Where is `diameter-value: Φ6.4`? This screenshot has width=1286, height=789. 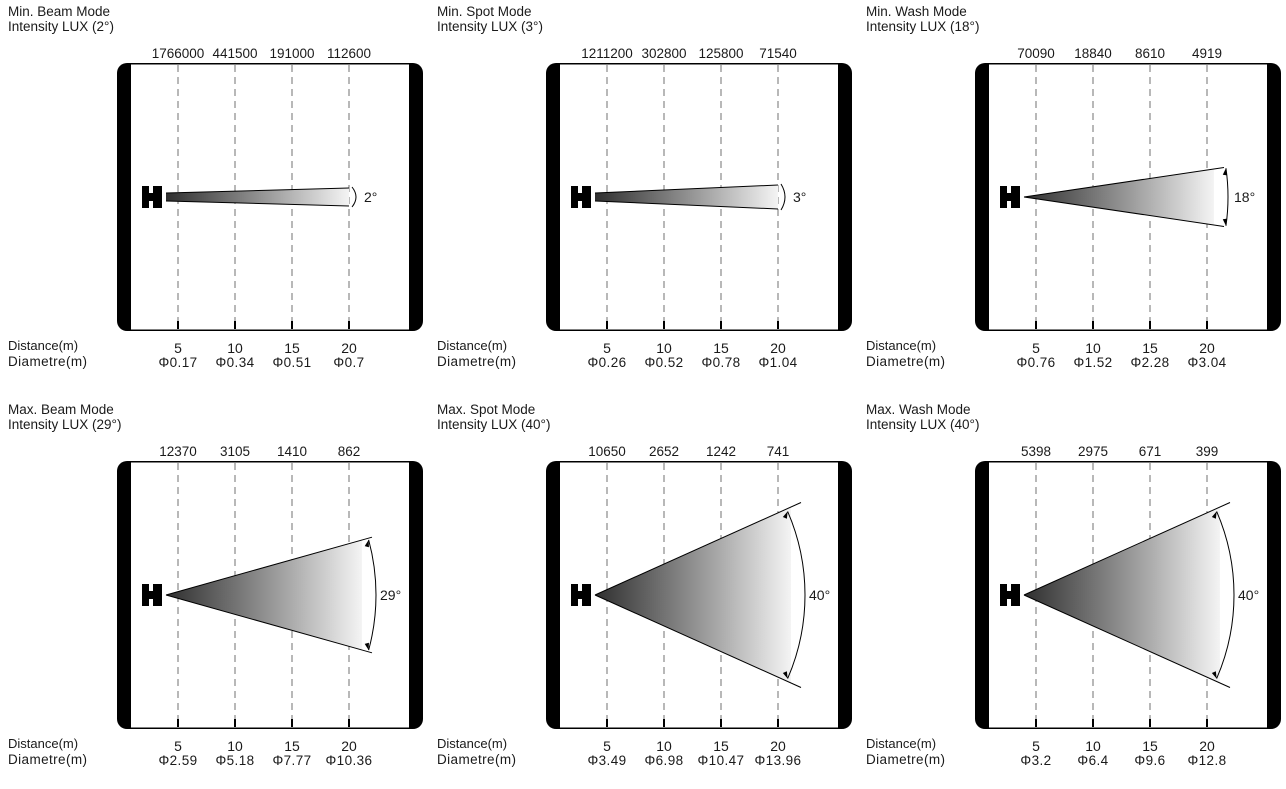 diameter-value: Φ6.4 is located at coordinates (1093, 760).